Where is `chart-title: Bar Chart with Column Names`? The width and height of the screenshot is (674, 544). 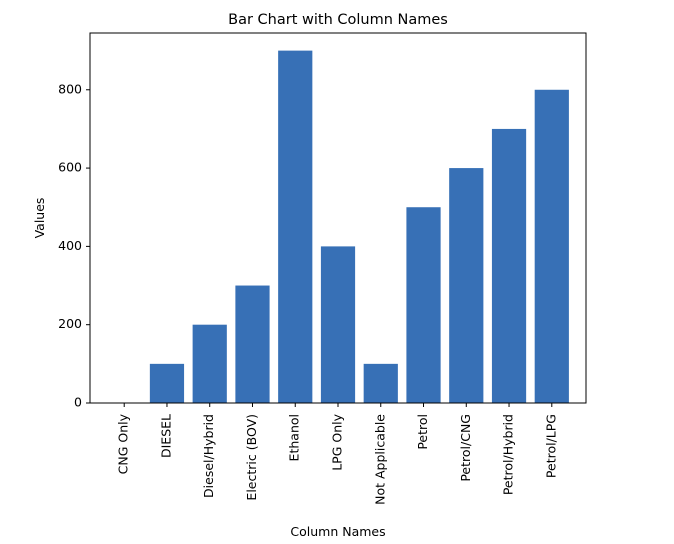
chart-title: Bar Chart with Column Names is located at coordinates (338, 20).